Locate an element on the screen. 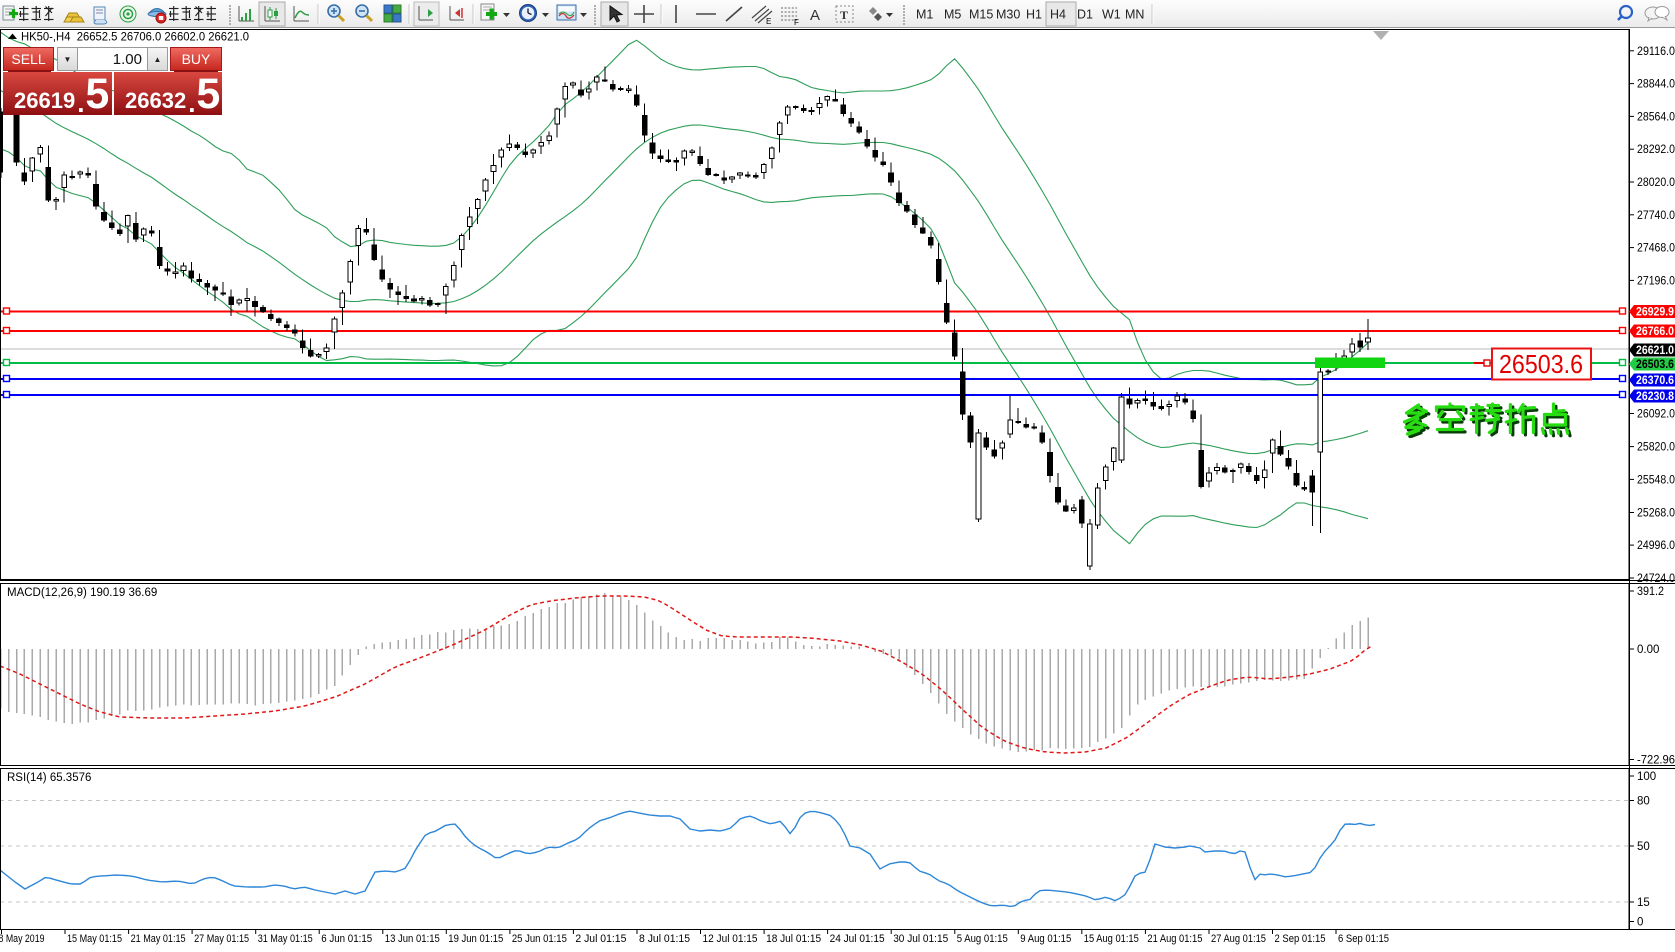  svg-text: 50 is located at coordinates (1643, 847).